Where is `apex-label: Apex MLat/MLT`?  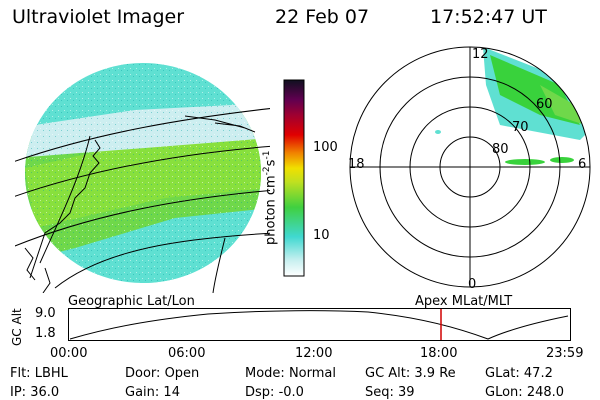
apex-label: Apex MLat/MLT is located at coordinates (464, 301).